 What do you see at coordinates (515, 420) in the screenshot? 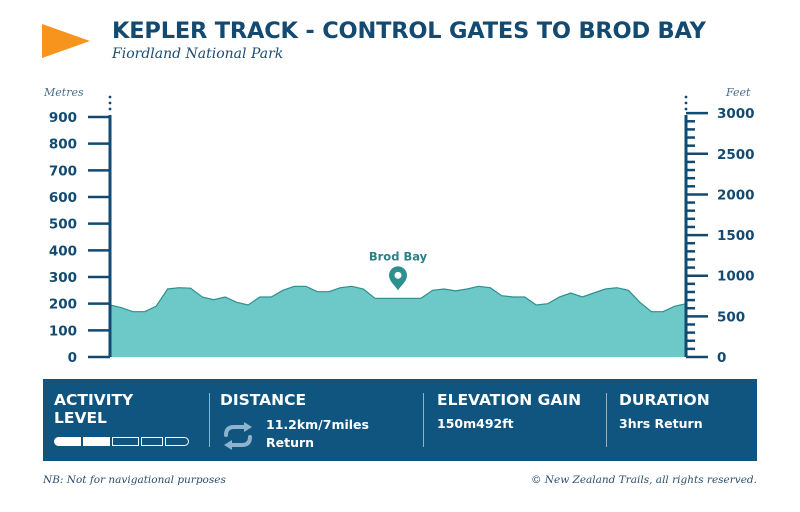
I see `elevation-section: ELEVATION GAIN 150m492ft` at bounding box center [515, 420].